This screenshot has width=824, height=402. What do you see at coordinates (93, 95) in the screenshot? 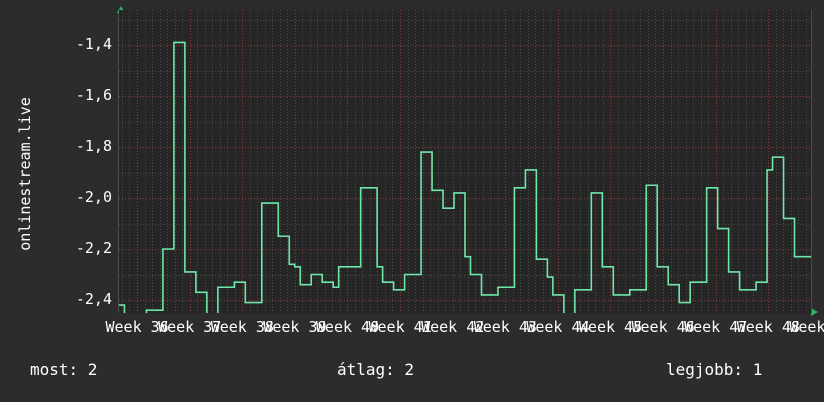
I see `y-tick-label: -1,6` at bounding box center [93, 95].